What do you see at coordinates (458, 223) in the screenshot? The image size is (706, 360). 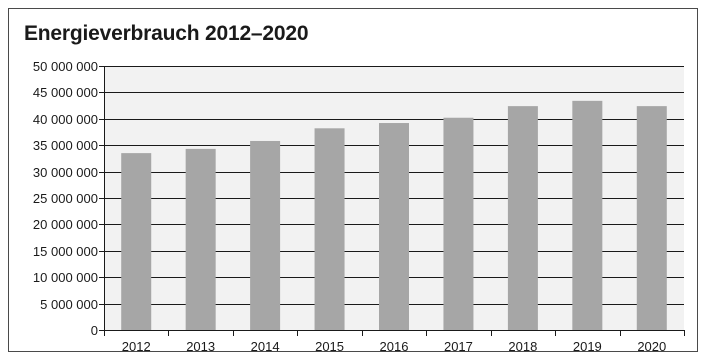 I see `bar-2017` at bounding box center [458, 223].